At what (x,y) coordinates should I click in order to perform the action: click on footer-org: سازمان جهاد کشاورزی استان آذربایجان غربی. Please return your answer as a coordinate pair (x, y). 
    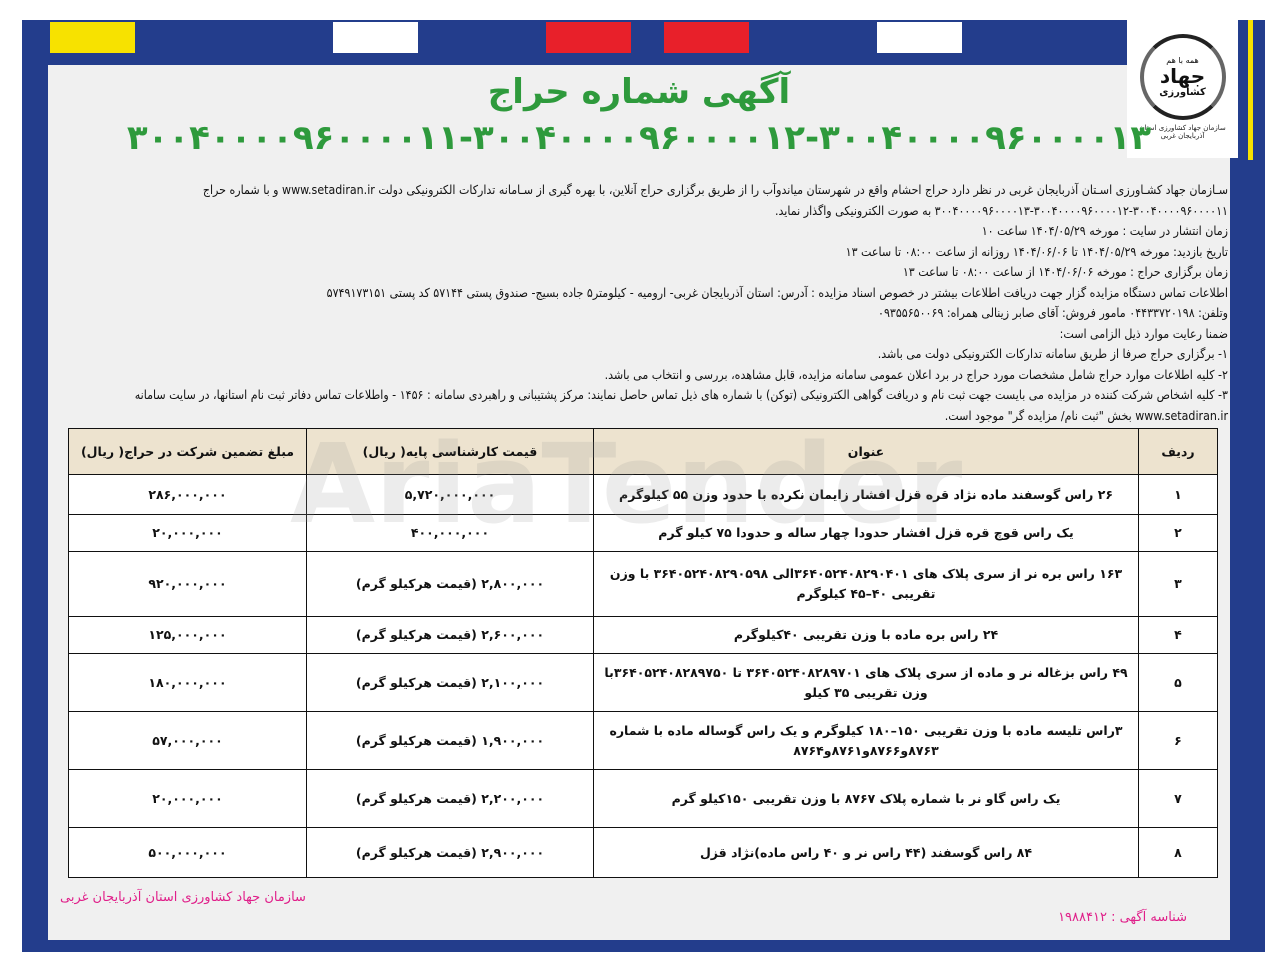
    Looking at the image, I should click on (183, 897).